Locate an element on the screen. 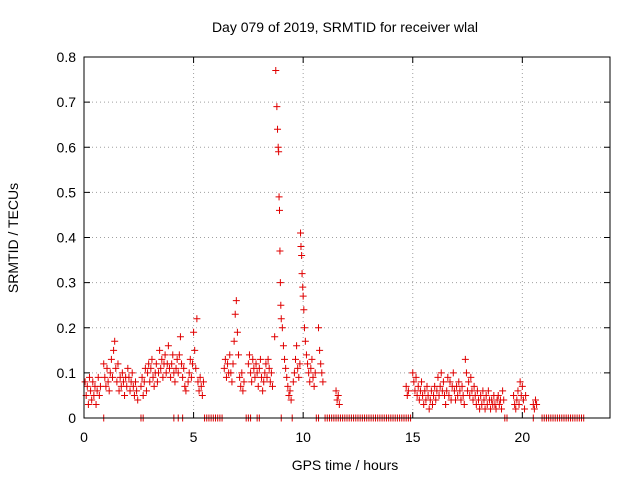 Image resolution: width=640 pixels, height=480 pixels. x-tick-label: 5 is located at coordinates (194, 437).